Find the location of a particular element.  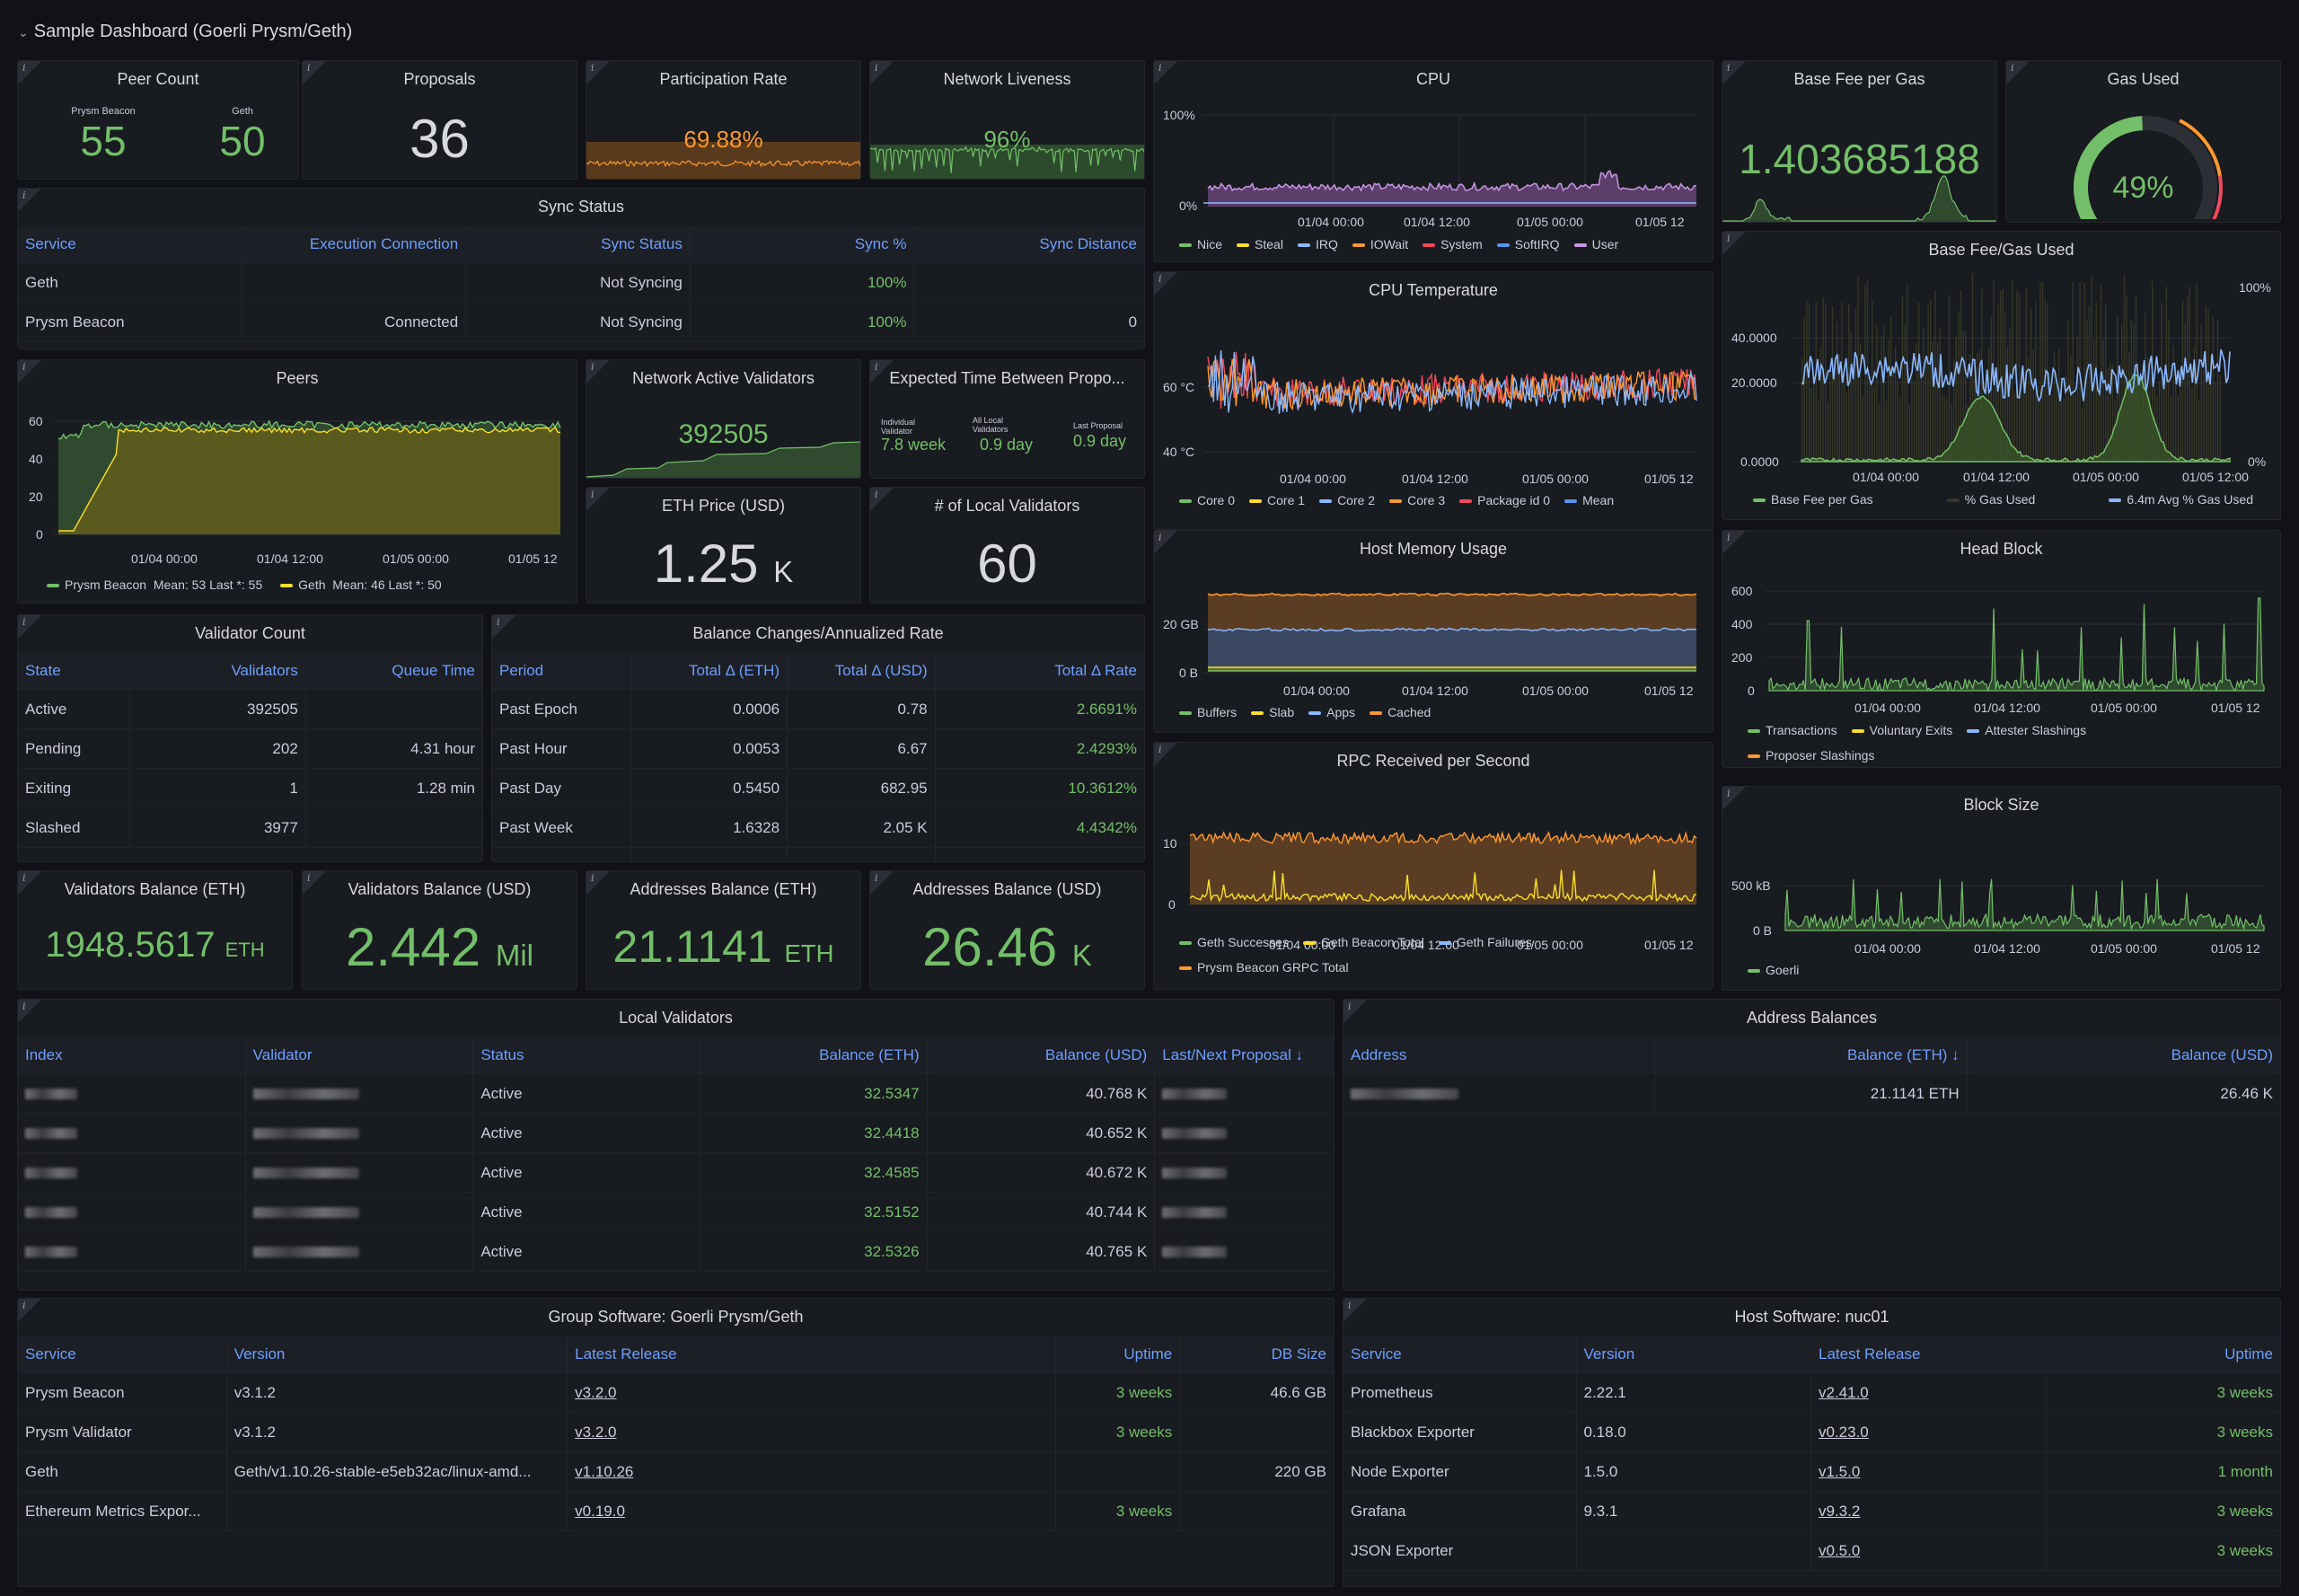

panel-network-active-validators: i Network Active Validators 392505 is located at coordinates (723, 419).